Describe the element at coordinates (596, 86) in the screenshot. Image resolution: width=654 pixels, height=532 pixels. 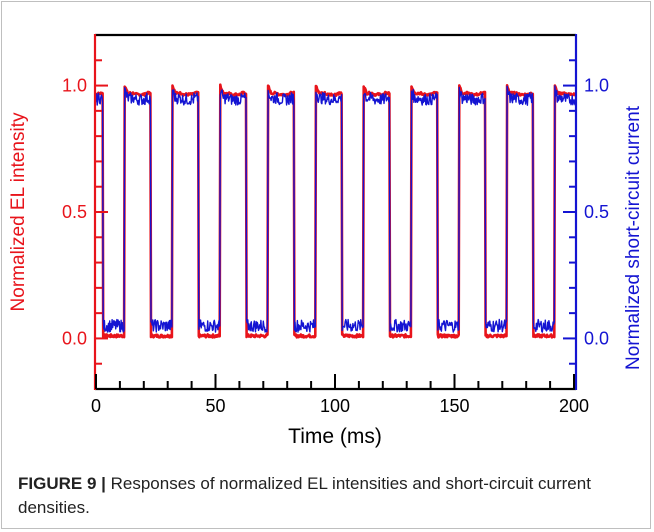
I see `right-tick-label: 1.0` at that location.